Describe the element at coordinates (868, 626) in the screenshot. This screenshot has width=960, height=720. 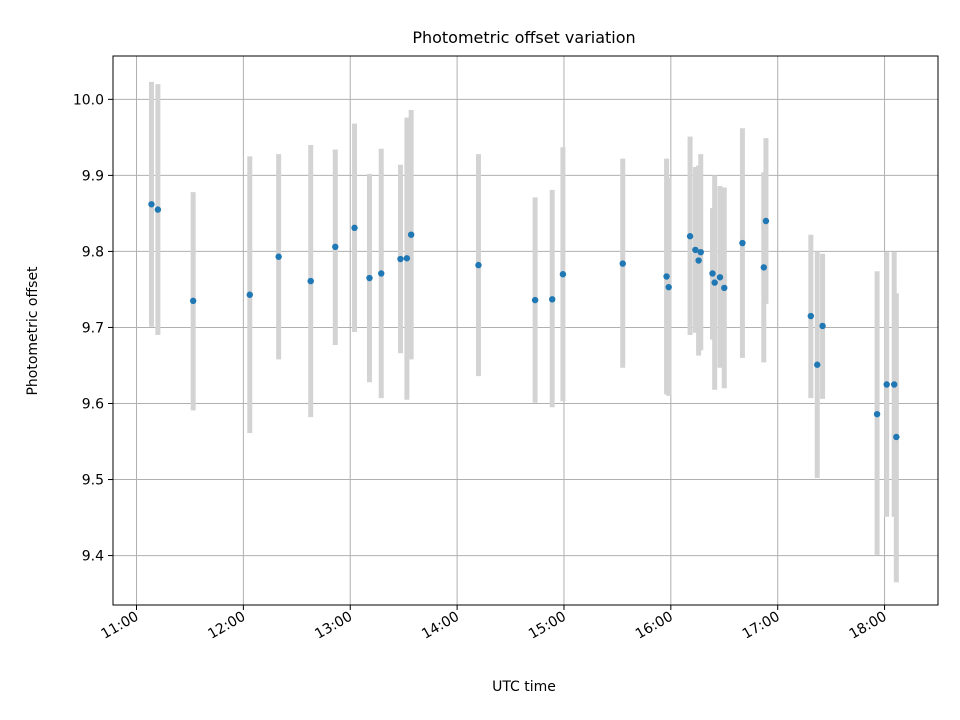
I see `x-tick-label: 18:00` at that location.